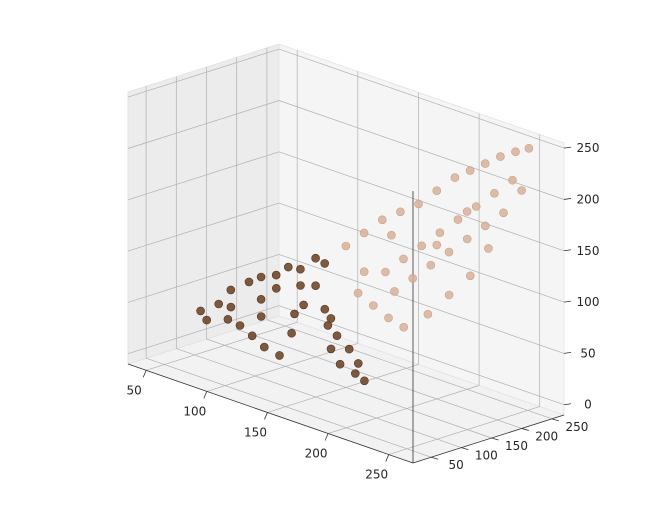 The width and height of the screenshot is (667, 506). What do you see at coordinates (587, 353) in the screenshot?
I see `z-tick-label: 50` at bounding box center [587, 353].